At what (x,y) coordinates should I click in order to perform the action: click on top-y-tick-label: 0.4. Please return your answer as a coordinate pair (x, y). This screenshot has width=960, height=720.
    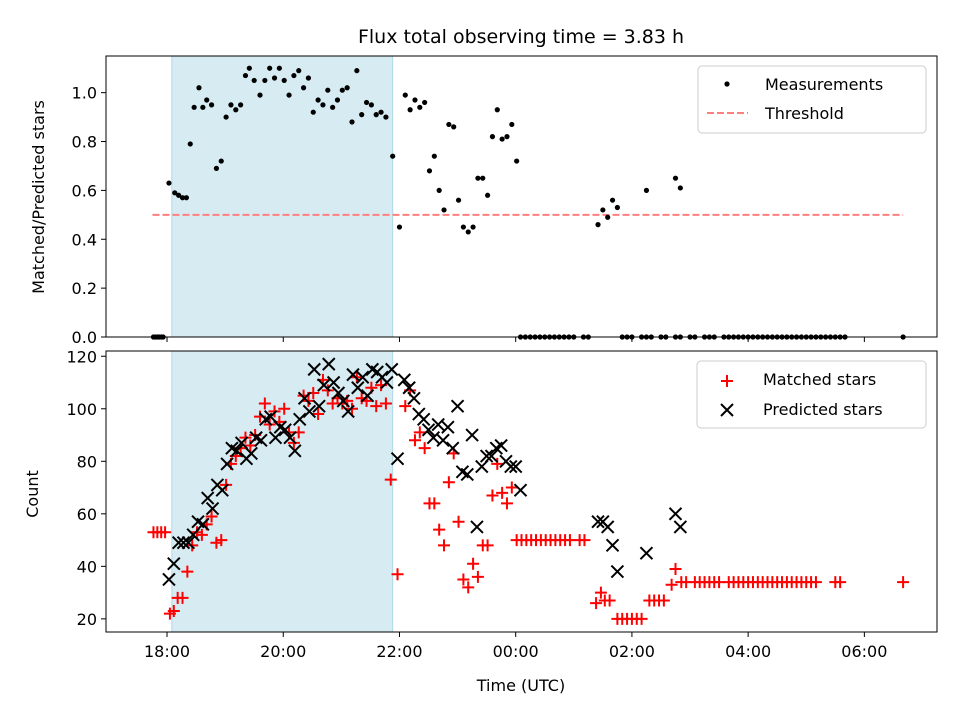
    Looking at the image, I should click on (84, 239).